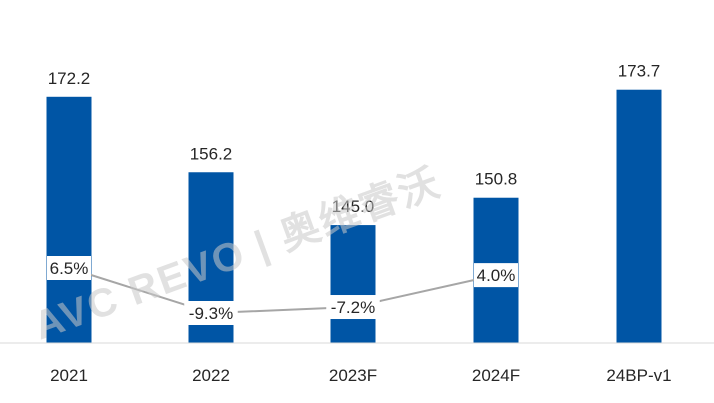 The width and height of the screenshot is (714, 403). I want to click on growth-label-bg-2021, so click(69, 268).